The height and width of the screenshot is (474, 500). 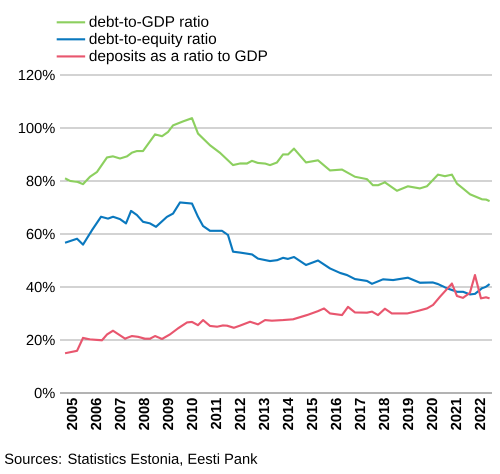 What do you see at coordinates (192, 414) in the screenshot?
I see `x-tick-label: 2010` at bounding box center [192, 414].